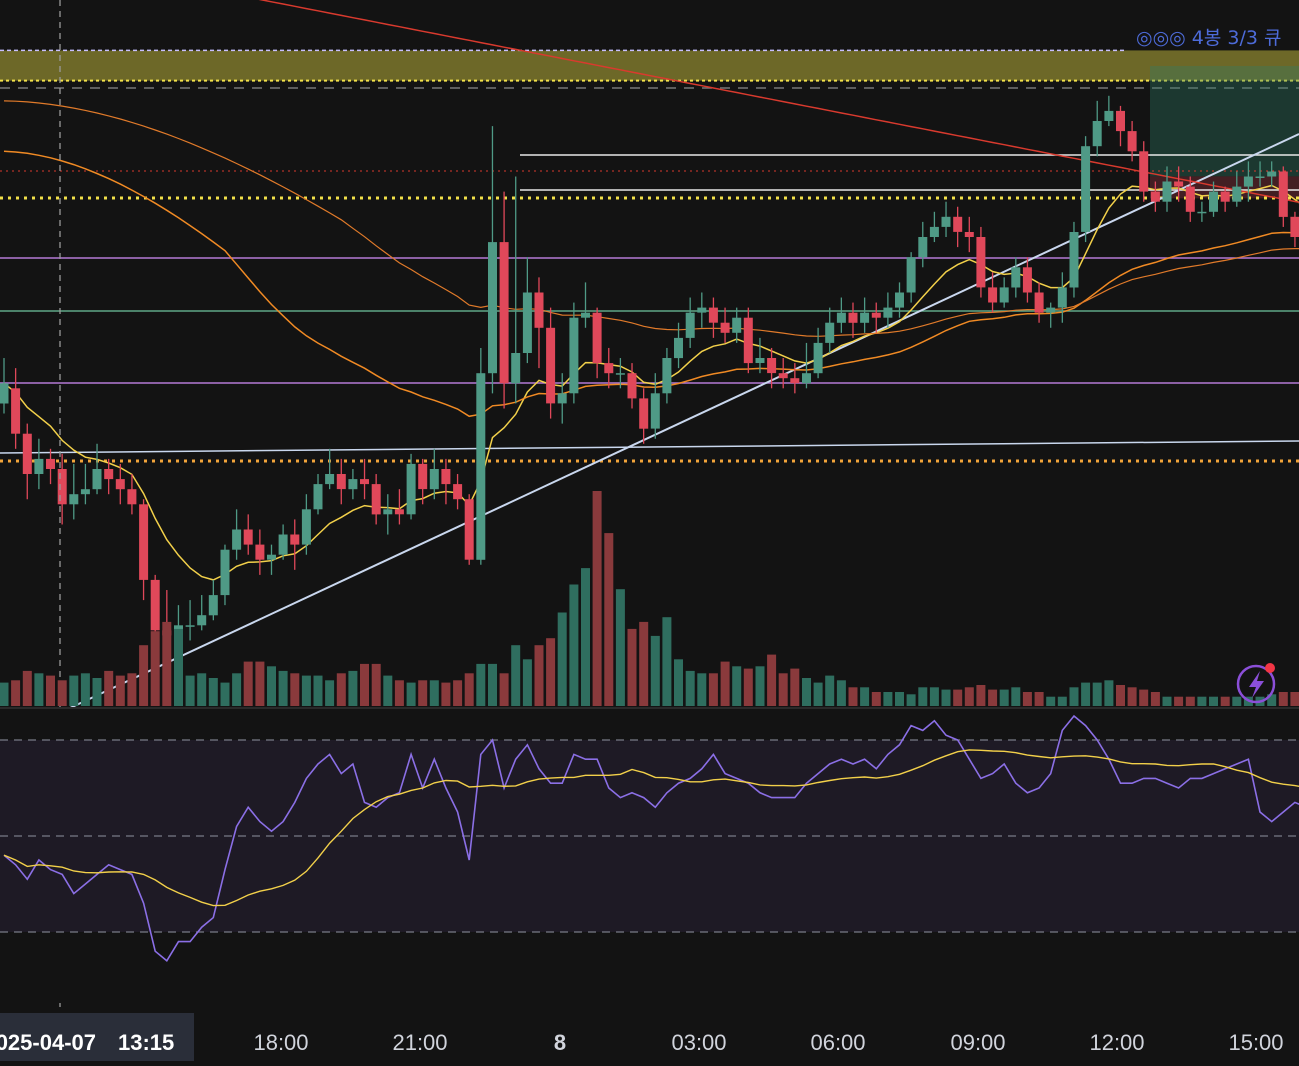 This screenshot has height=1066, width=1299. Describe the element at coordinates (419, 1042) in the screenshot. I see `x-tick-label: 21:00` at that location.